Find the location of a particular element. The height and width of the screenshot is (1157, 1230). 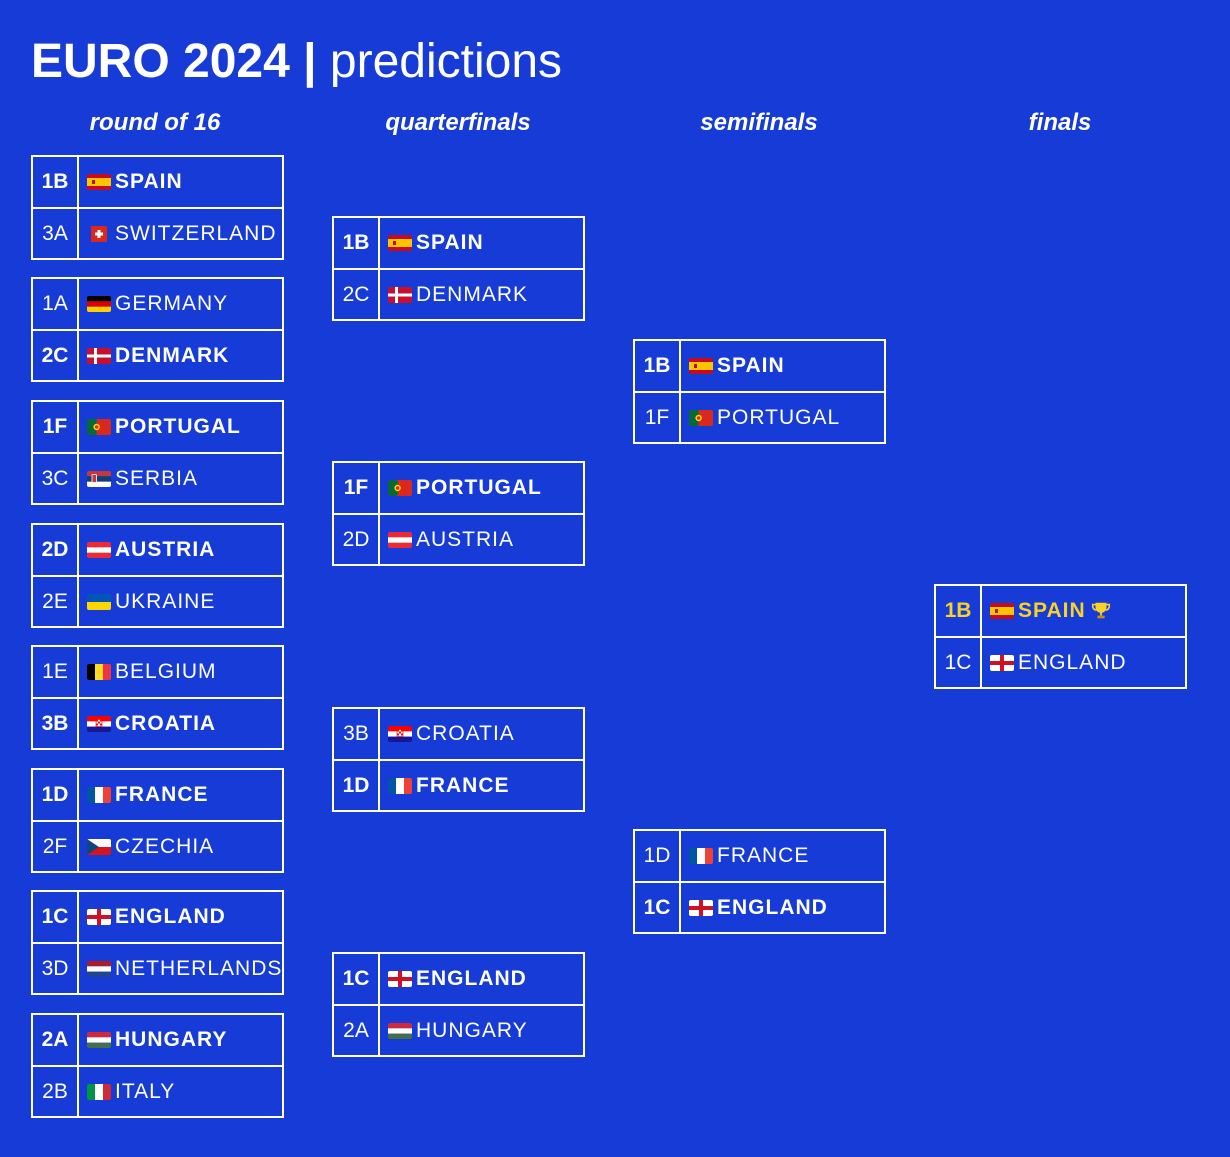

r16-match-3: 1F PORTUGAL 3C SERBIA is located at coordinates (157, 452).